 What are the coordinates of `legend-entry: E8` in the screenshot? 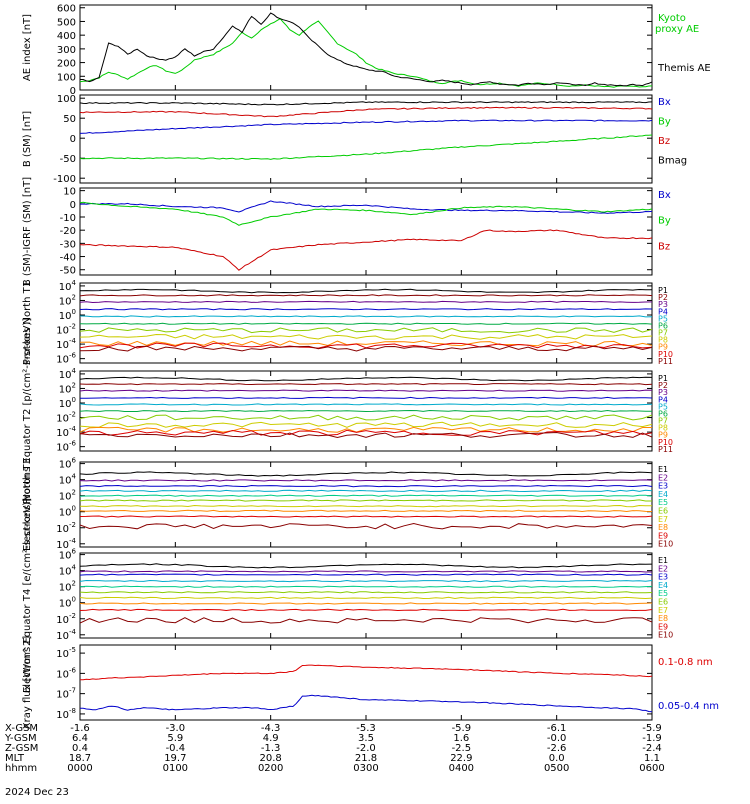 It's located at (663, 618).